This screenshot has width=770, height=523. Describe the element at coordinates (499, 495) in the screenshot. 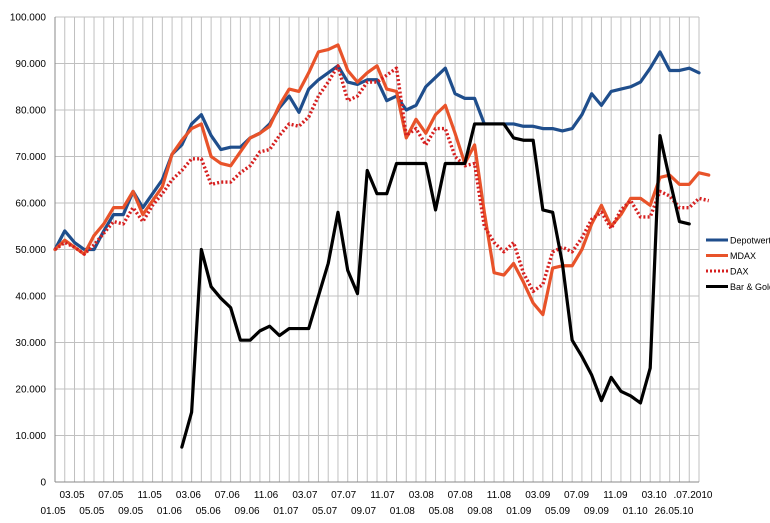

I see `x-tick-label-upper: 11.08` at that location.